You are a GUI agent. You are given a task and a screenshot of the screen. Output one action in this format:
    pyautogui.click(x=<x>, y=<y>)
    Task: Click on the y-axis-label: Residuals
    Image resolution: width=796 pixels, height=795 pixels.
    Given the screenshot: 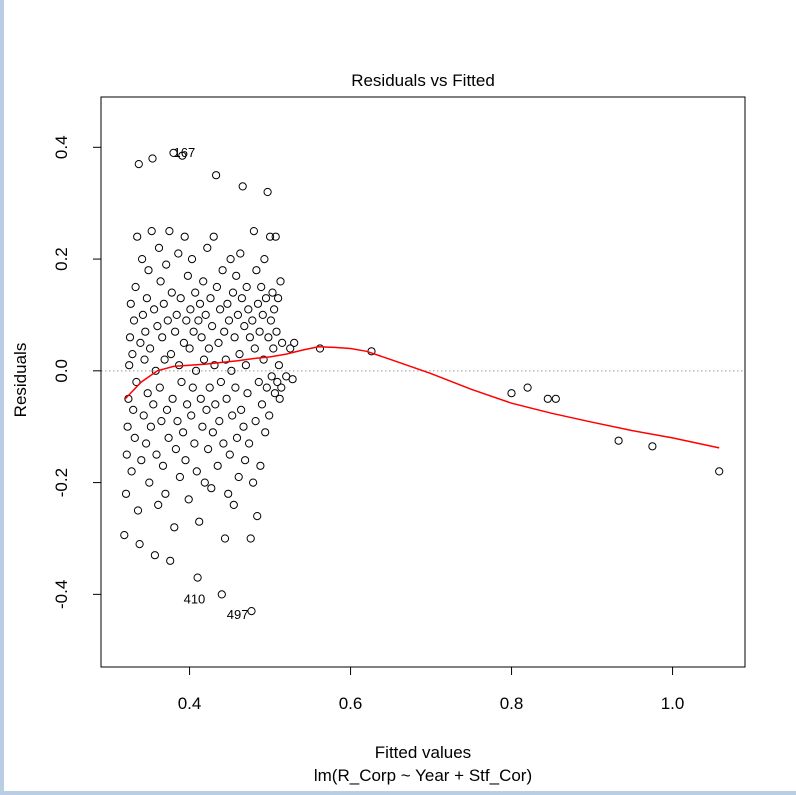 What is the action you would take?
    pyautogui.click(x=20, y=380)
    